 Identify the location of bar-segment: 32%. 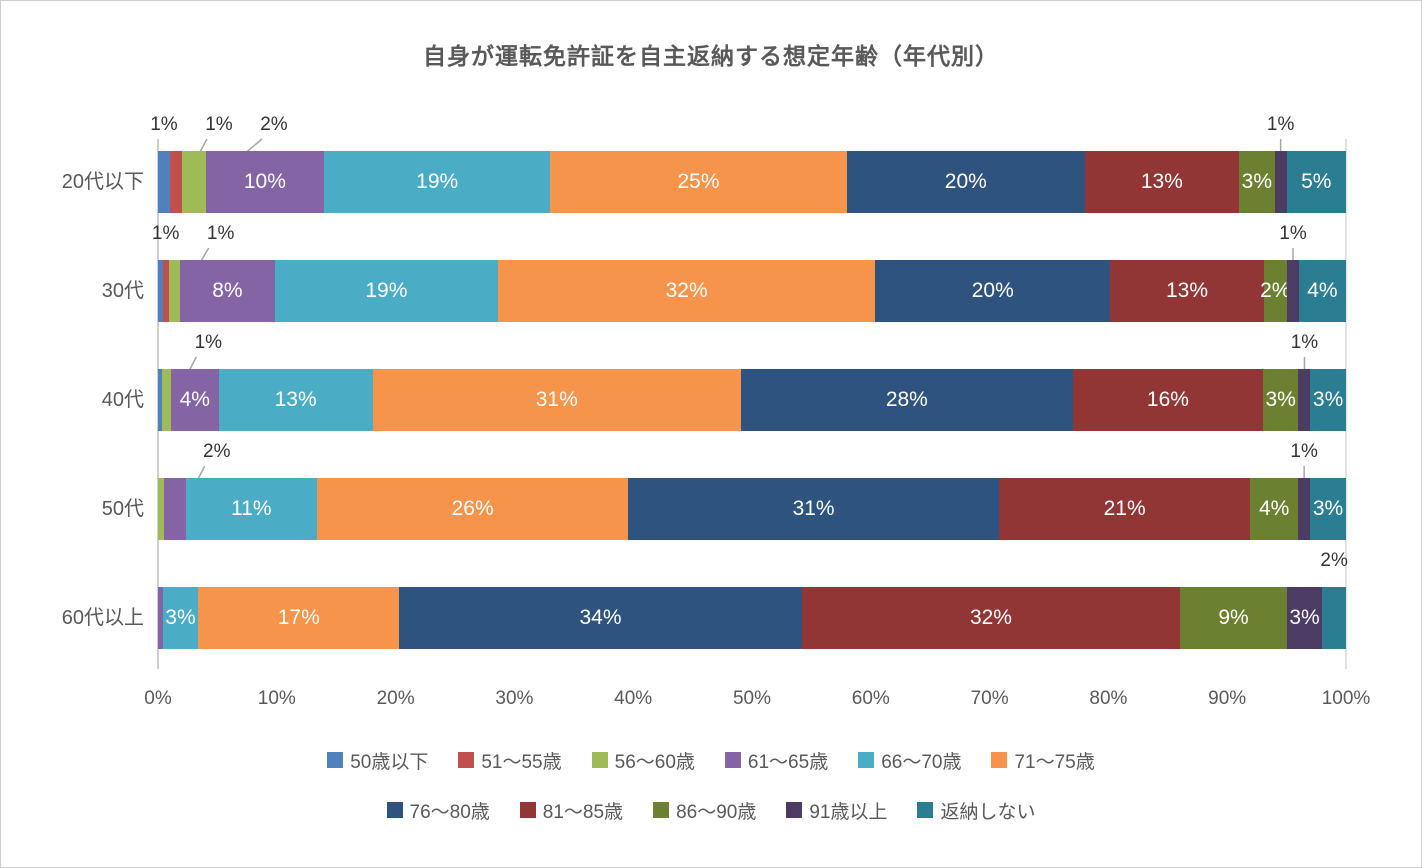
(991, 618).